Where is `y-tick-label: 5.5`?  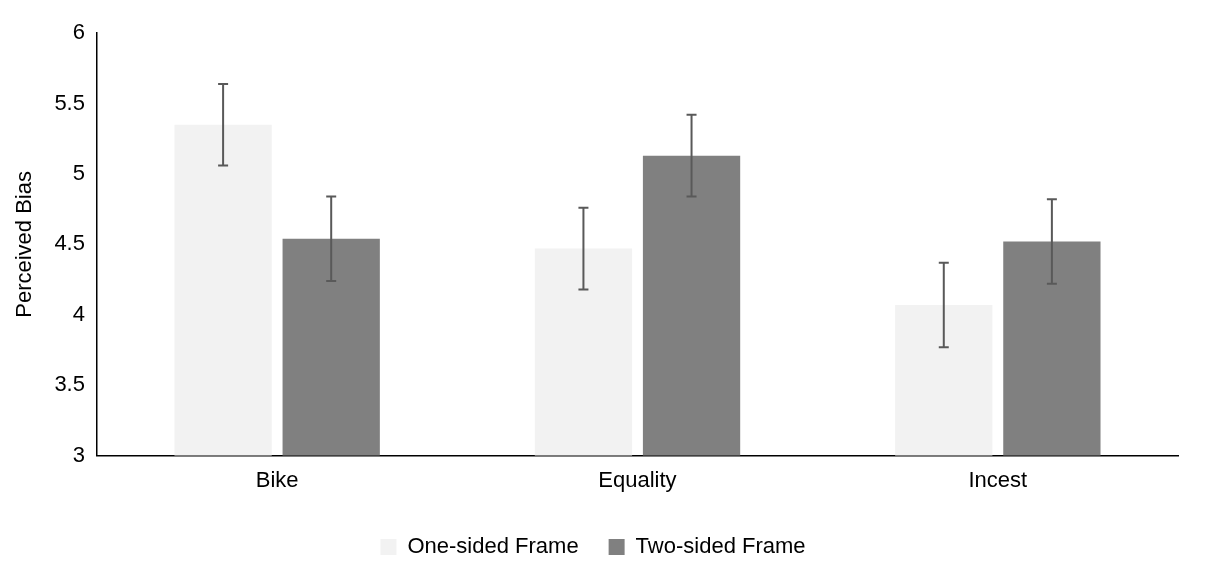
y-tick-label: 5.5 is located at coordinates (69, 102).